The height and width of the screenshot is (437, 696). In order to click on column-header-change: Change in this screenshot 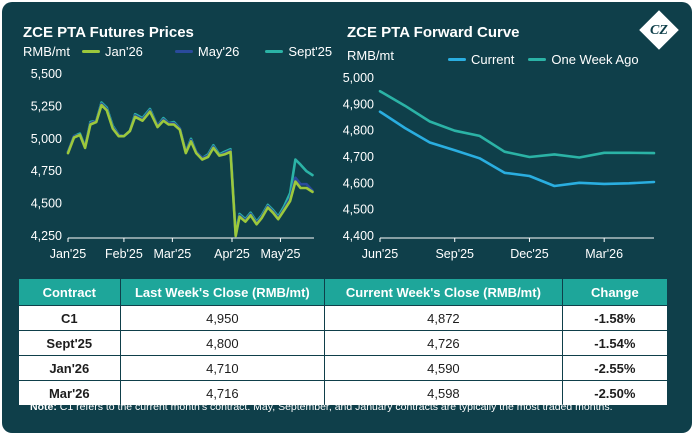, I will do `click(615, 292)`.